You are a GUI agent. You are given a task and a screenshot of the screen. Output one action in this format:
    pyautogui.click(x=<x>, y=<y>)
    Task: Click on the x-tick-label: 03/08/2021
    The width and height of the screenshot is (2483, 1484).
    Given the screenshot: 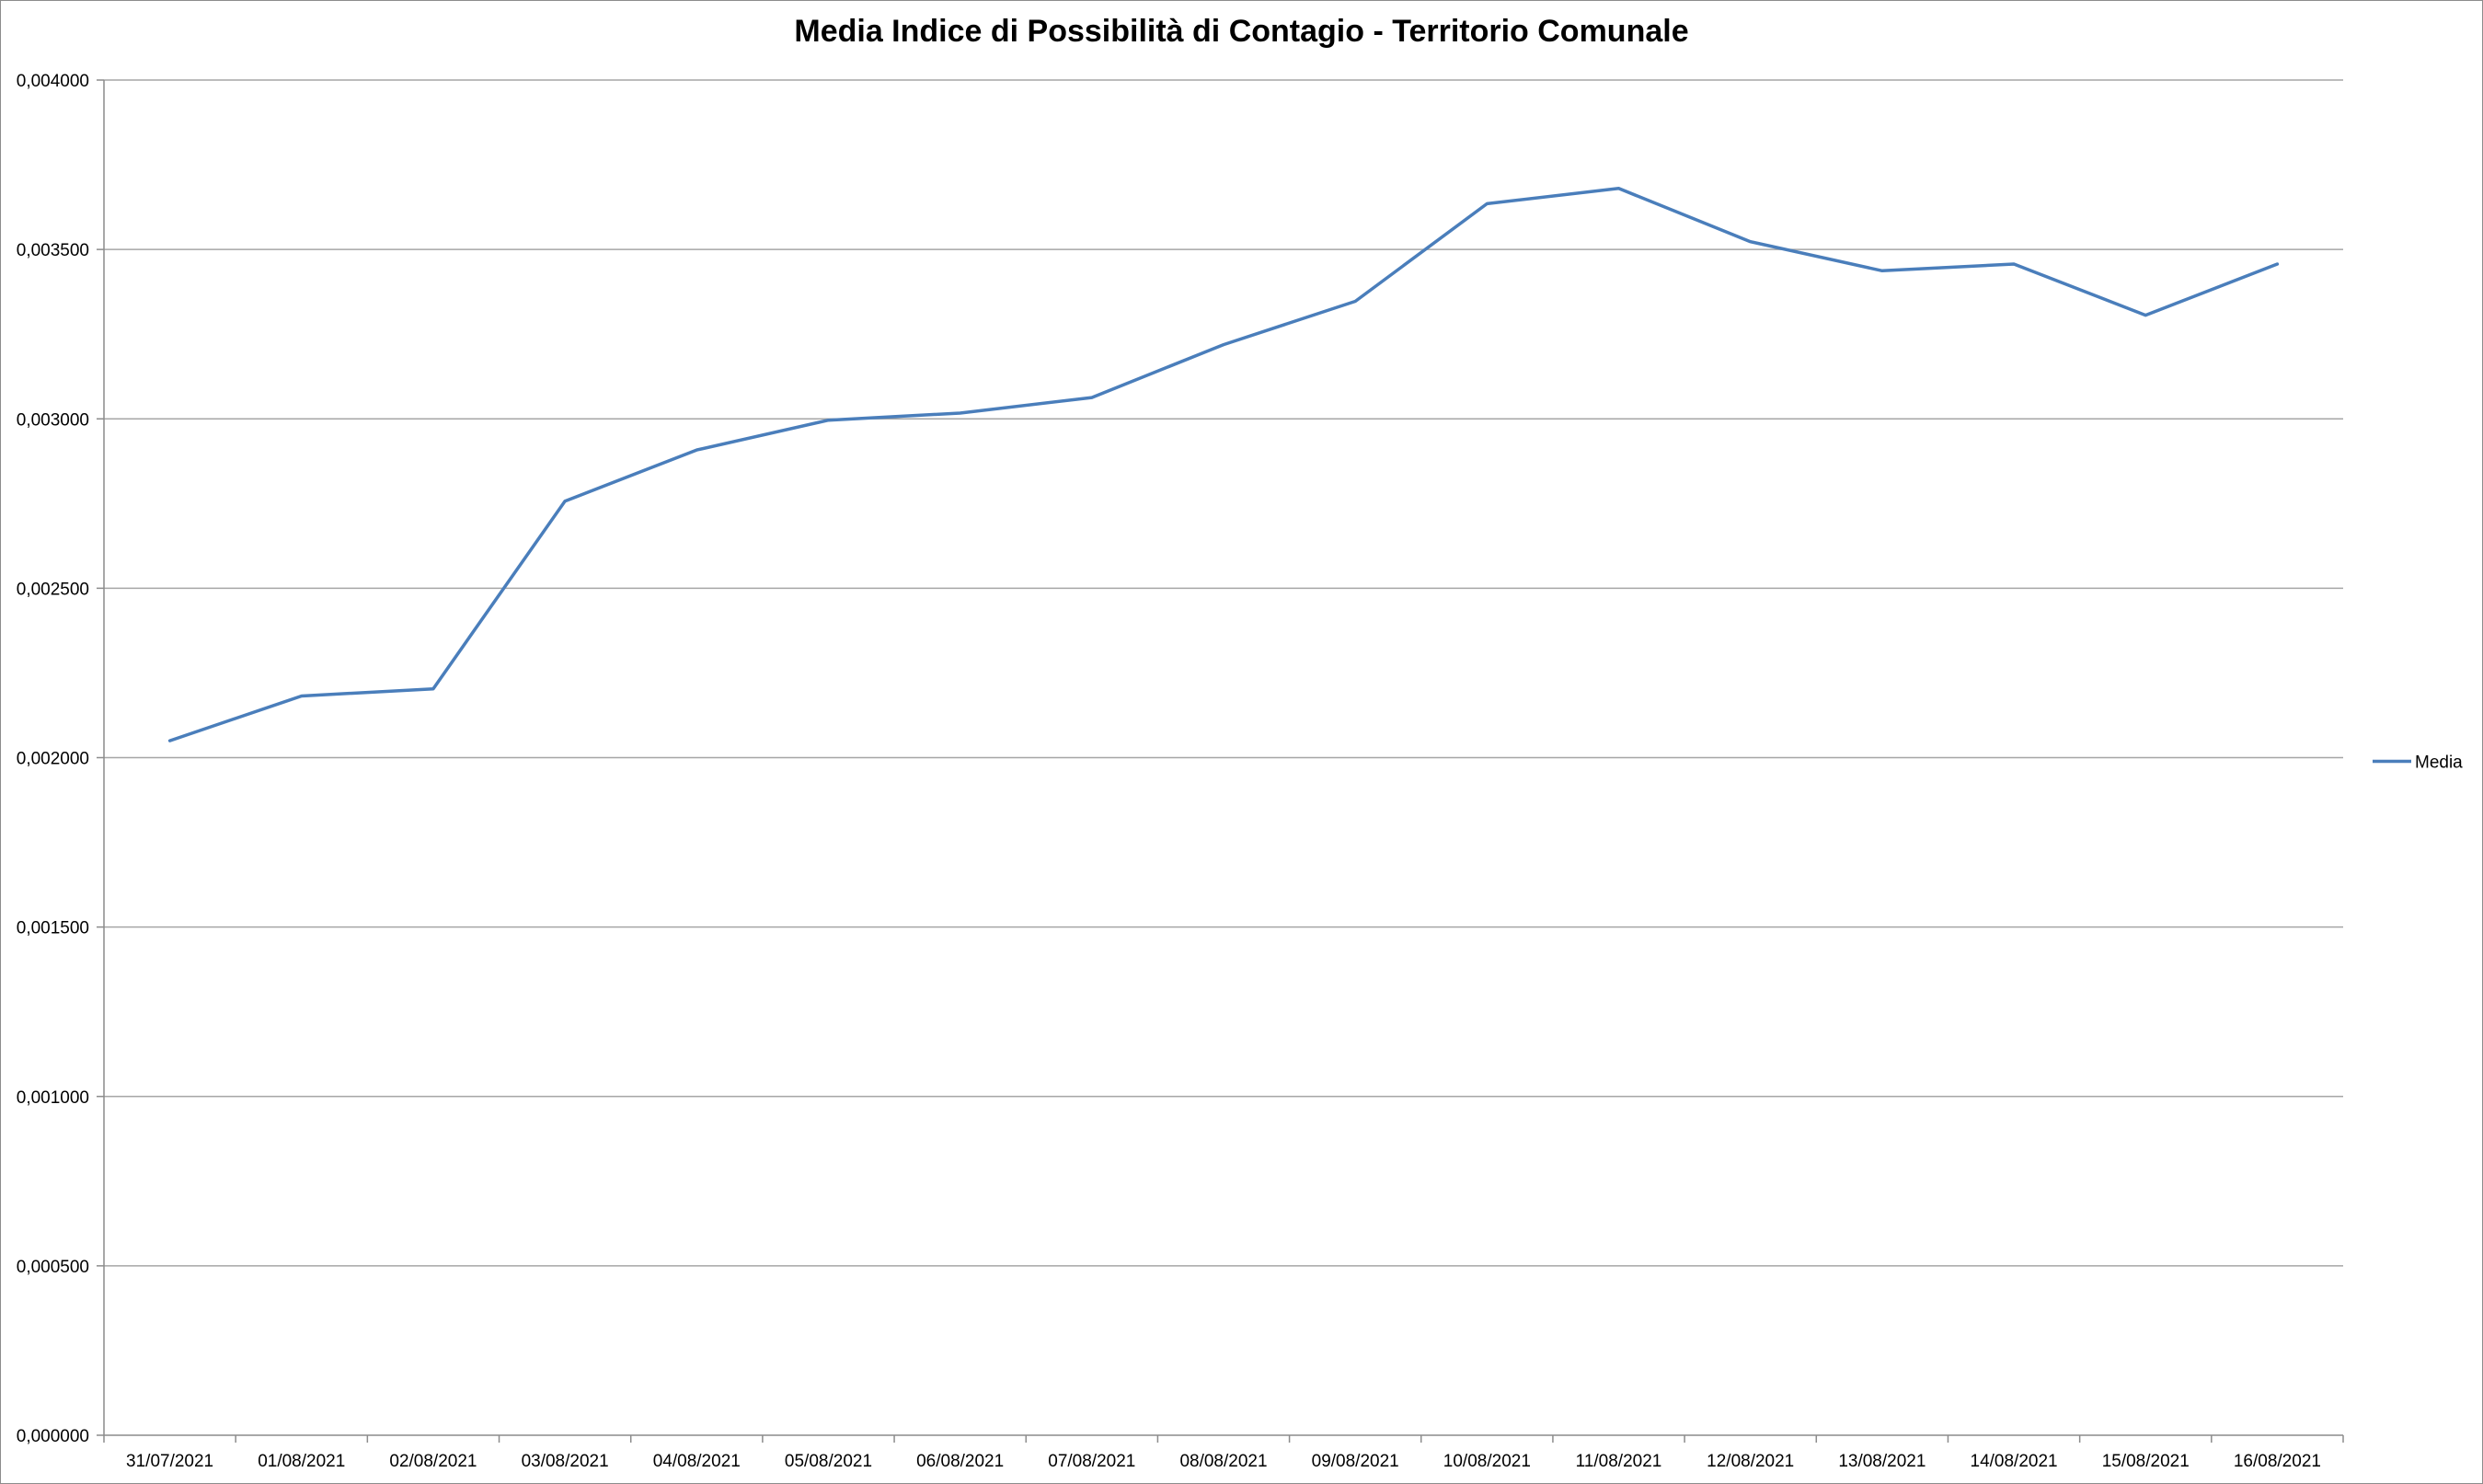 What is the action you would take?
    pyautogui.click(x=566, y=1461)
    